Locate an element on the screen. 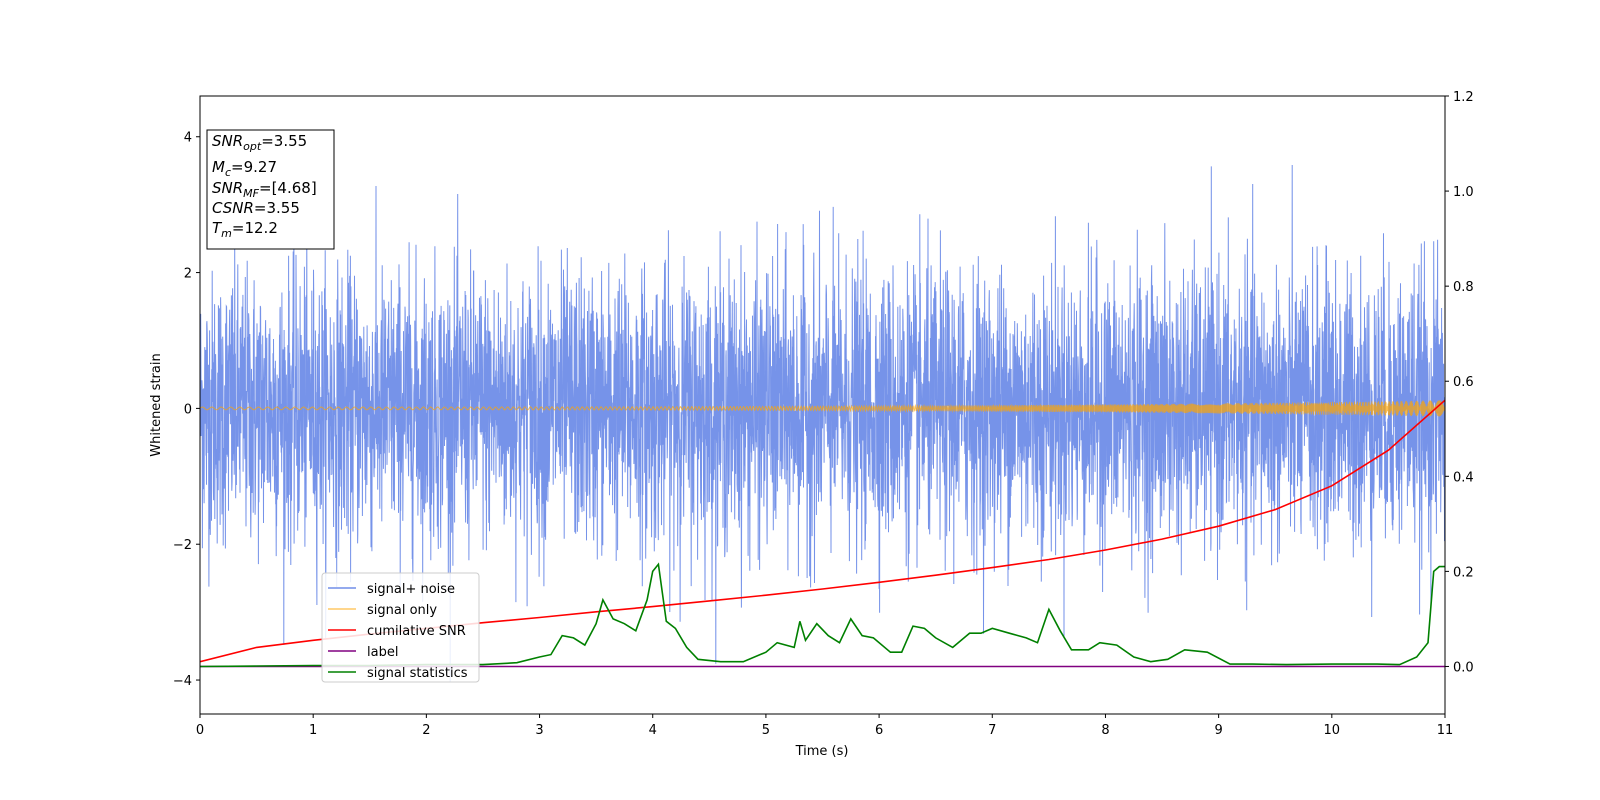 The width and height of the screenshot is (1600, 800). info-box-line: SNRMF=[4.68] is located at coordinates (264, 189).